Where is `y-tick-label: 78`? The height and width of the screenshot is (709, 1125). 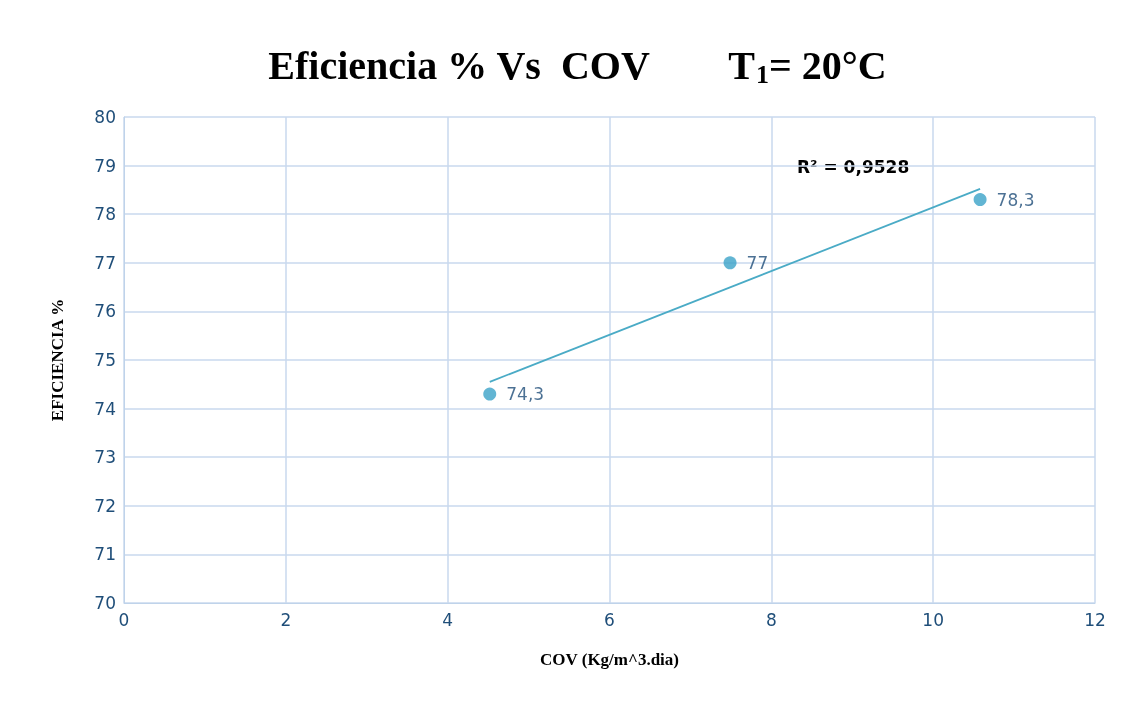
y-tick-label: 78 is located at coordinates (105, 214).